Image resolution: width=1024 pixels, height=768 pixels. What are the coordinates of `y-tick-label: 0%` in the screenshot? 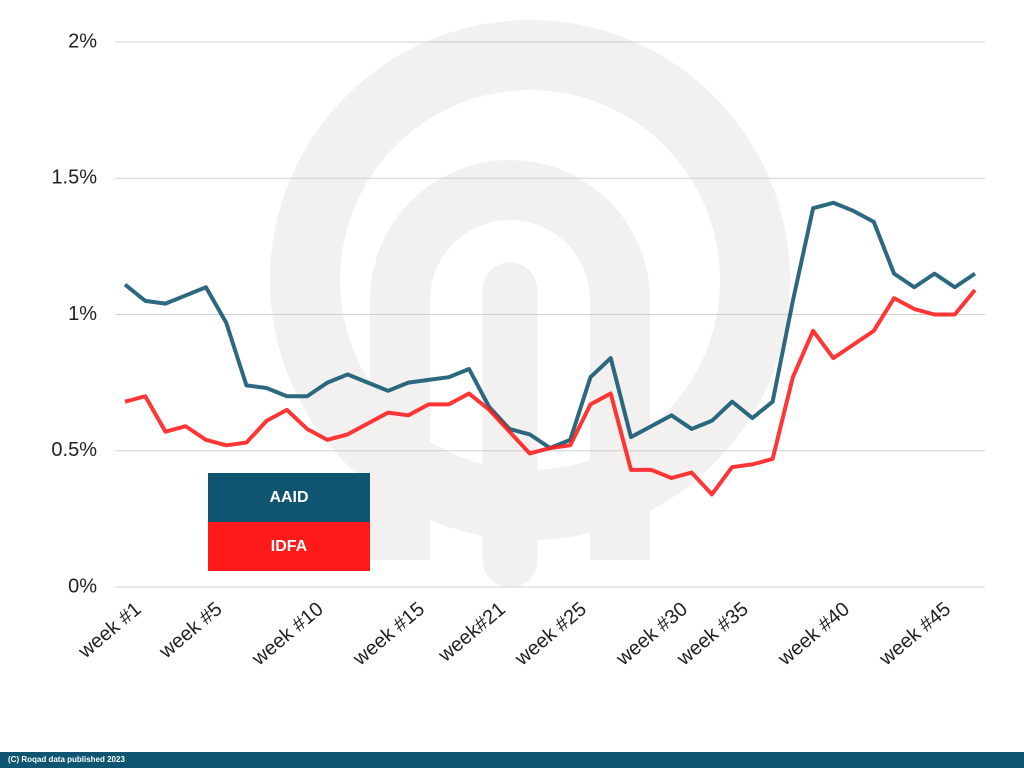 It's located at (82, 586).